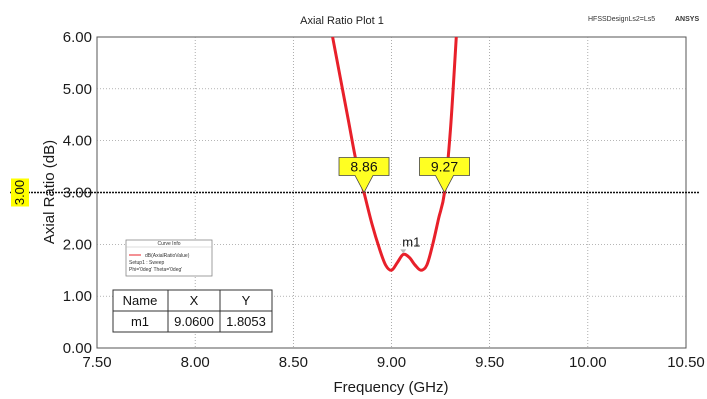 Image resolution: width=707 pixels, height=399 pixels. Describe the element at coordinates (147, 263) in the screenshot. I see `legend-setup: Setup1 : Sweep` at that location.